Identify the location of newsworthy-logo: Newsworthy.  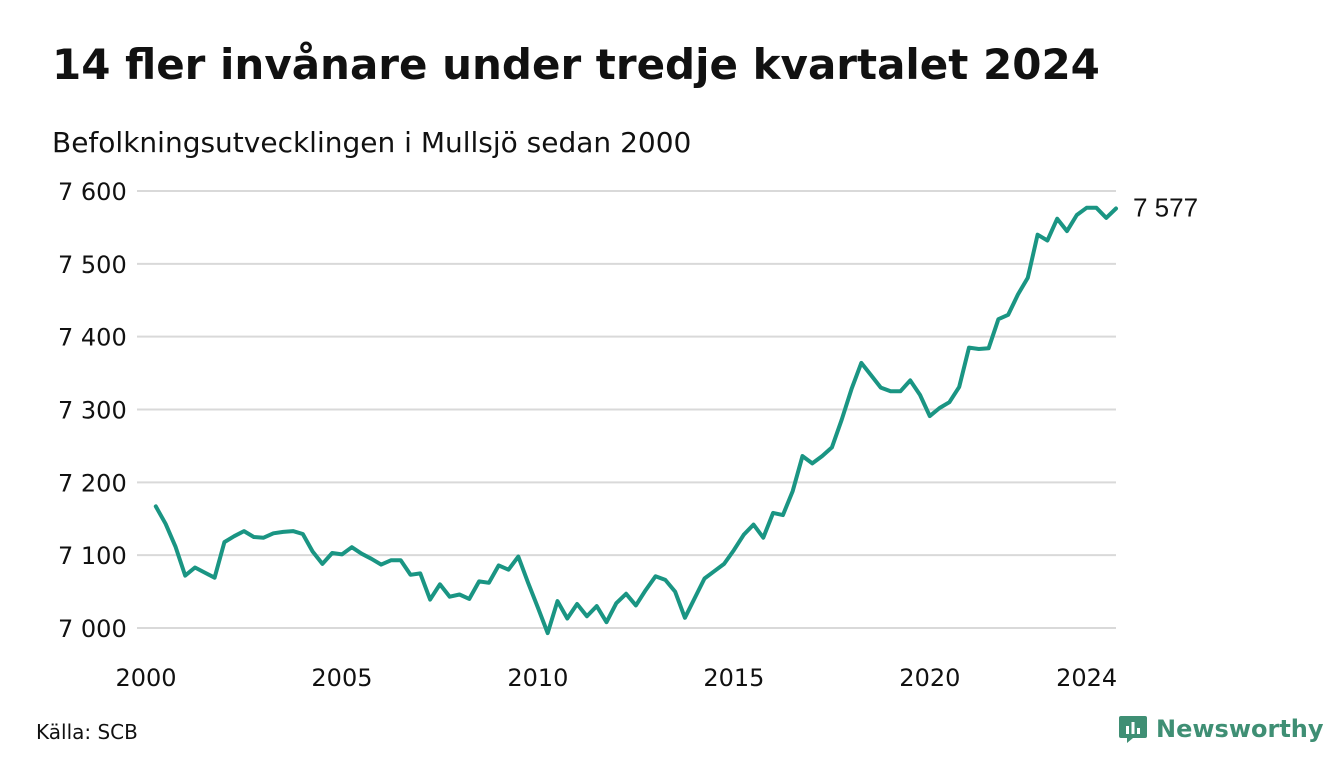
(1221, 729).